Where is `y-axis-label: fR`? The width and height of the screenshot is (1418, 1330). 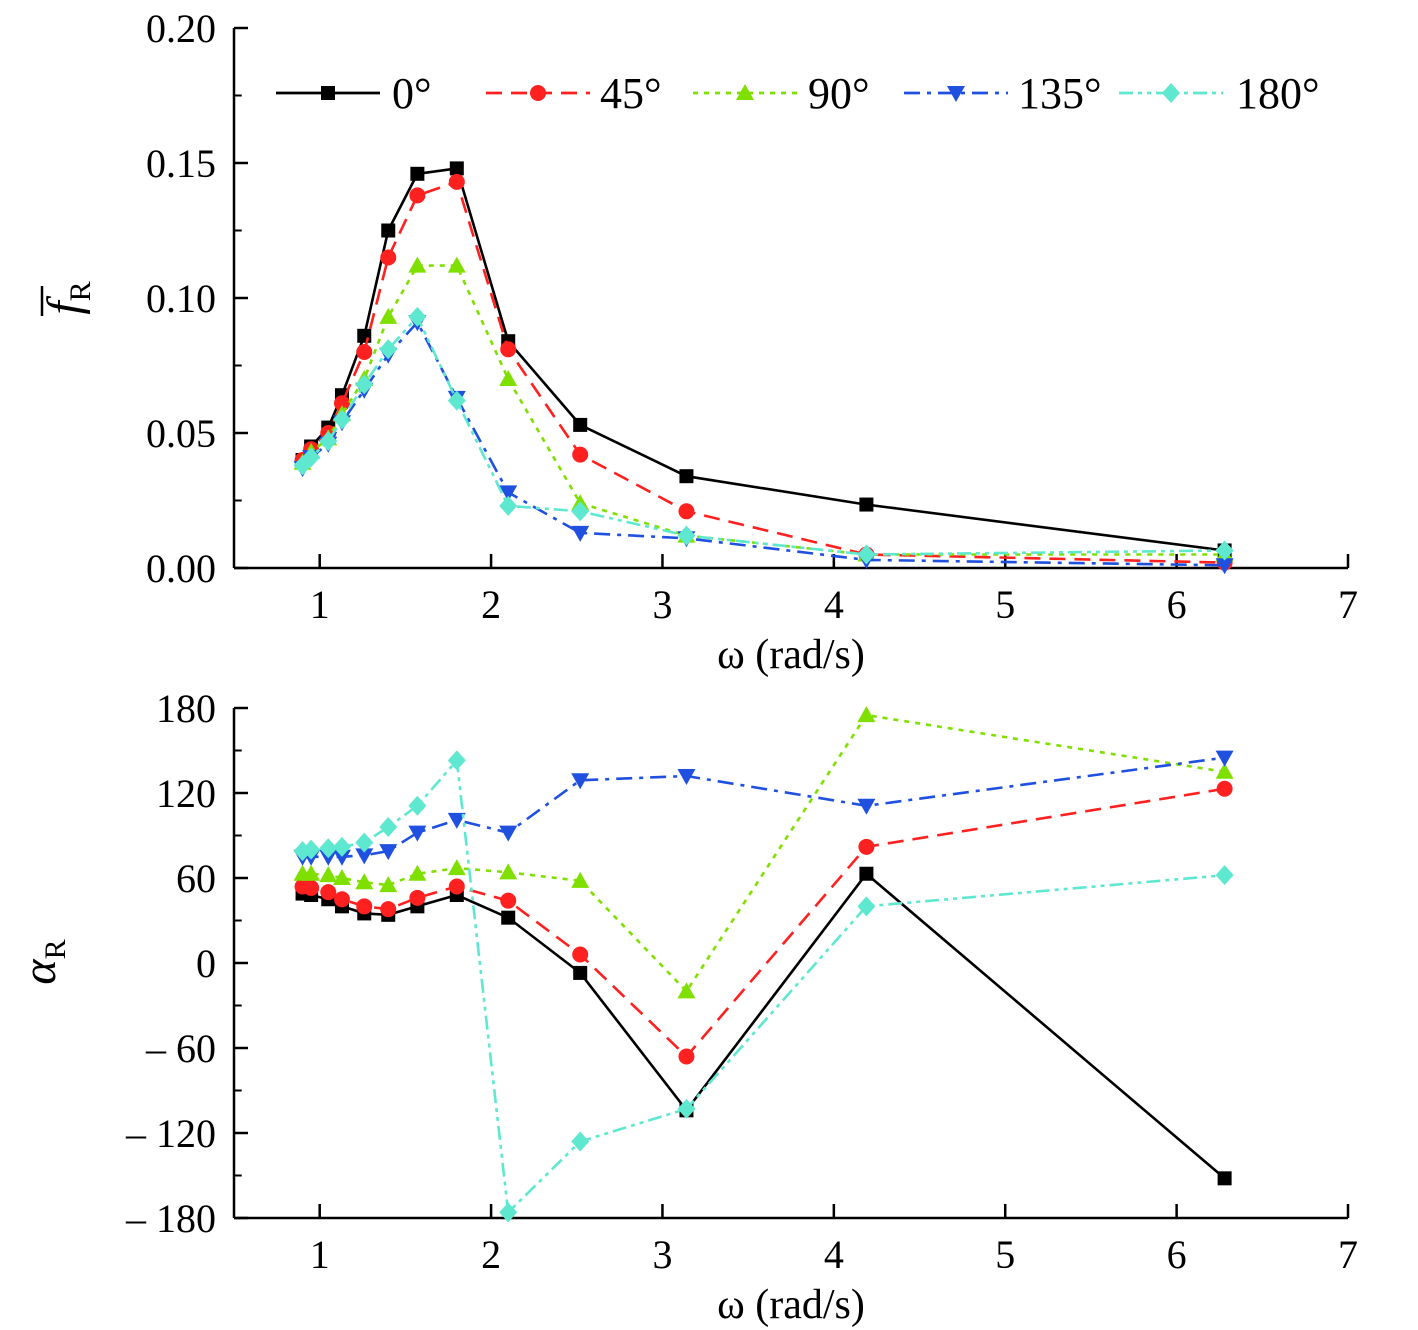
y-axis-label: fR is located at coordinates (67, 297).